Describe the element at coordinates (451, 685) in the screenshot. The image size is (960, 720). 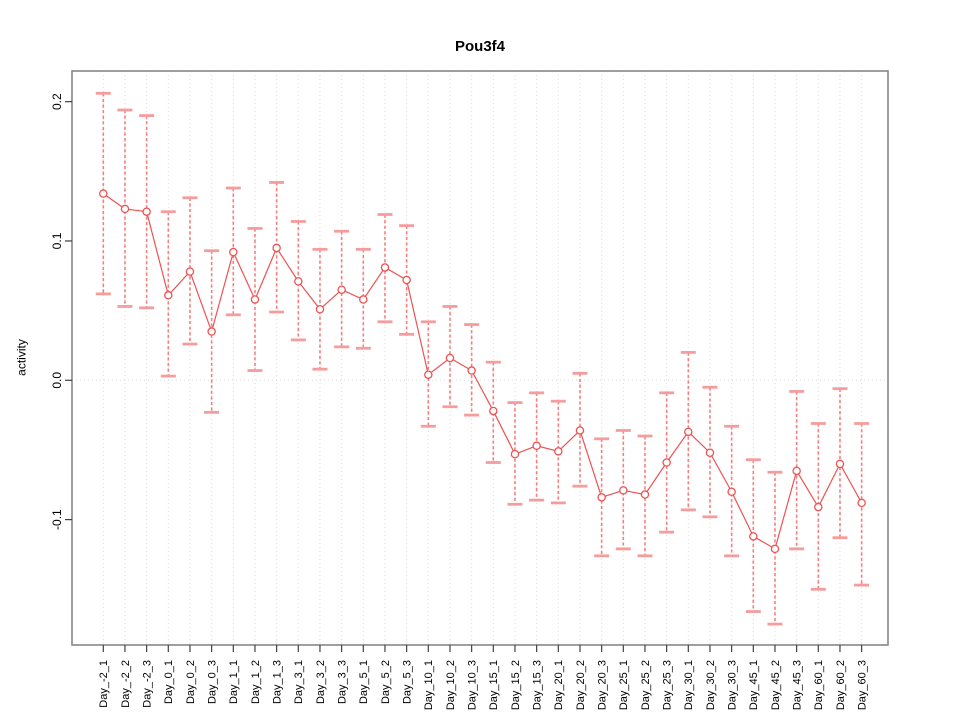
I see `x-tick-label: Day_10_2` at that location.